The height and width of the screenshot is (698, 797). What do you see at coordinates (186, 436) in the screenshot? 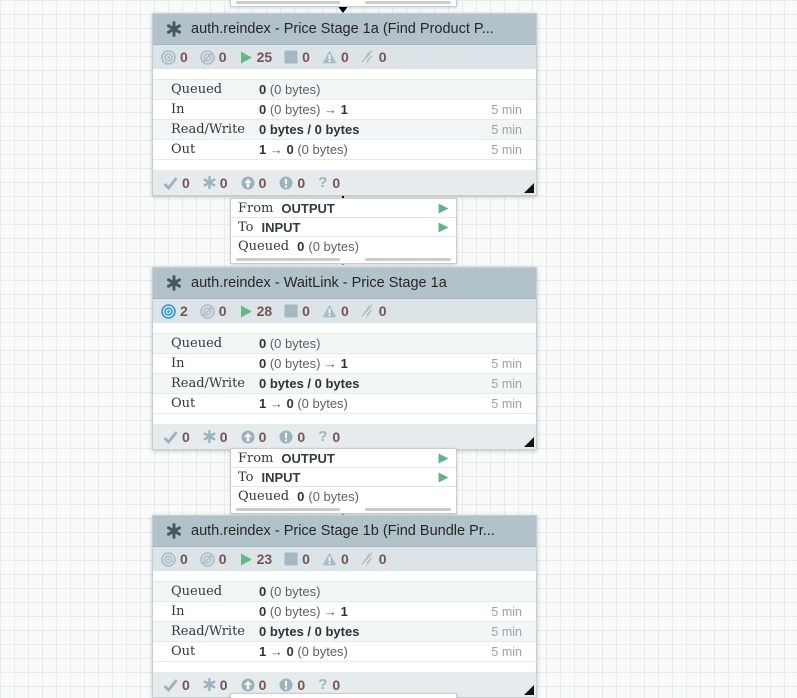
I see `up-to-date-count: 0` at bounding box center [186, 436].